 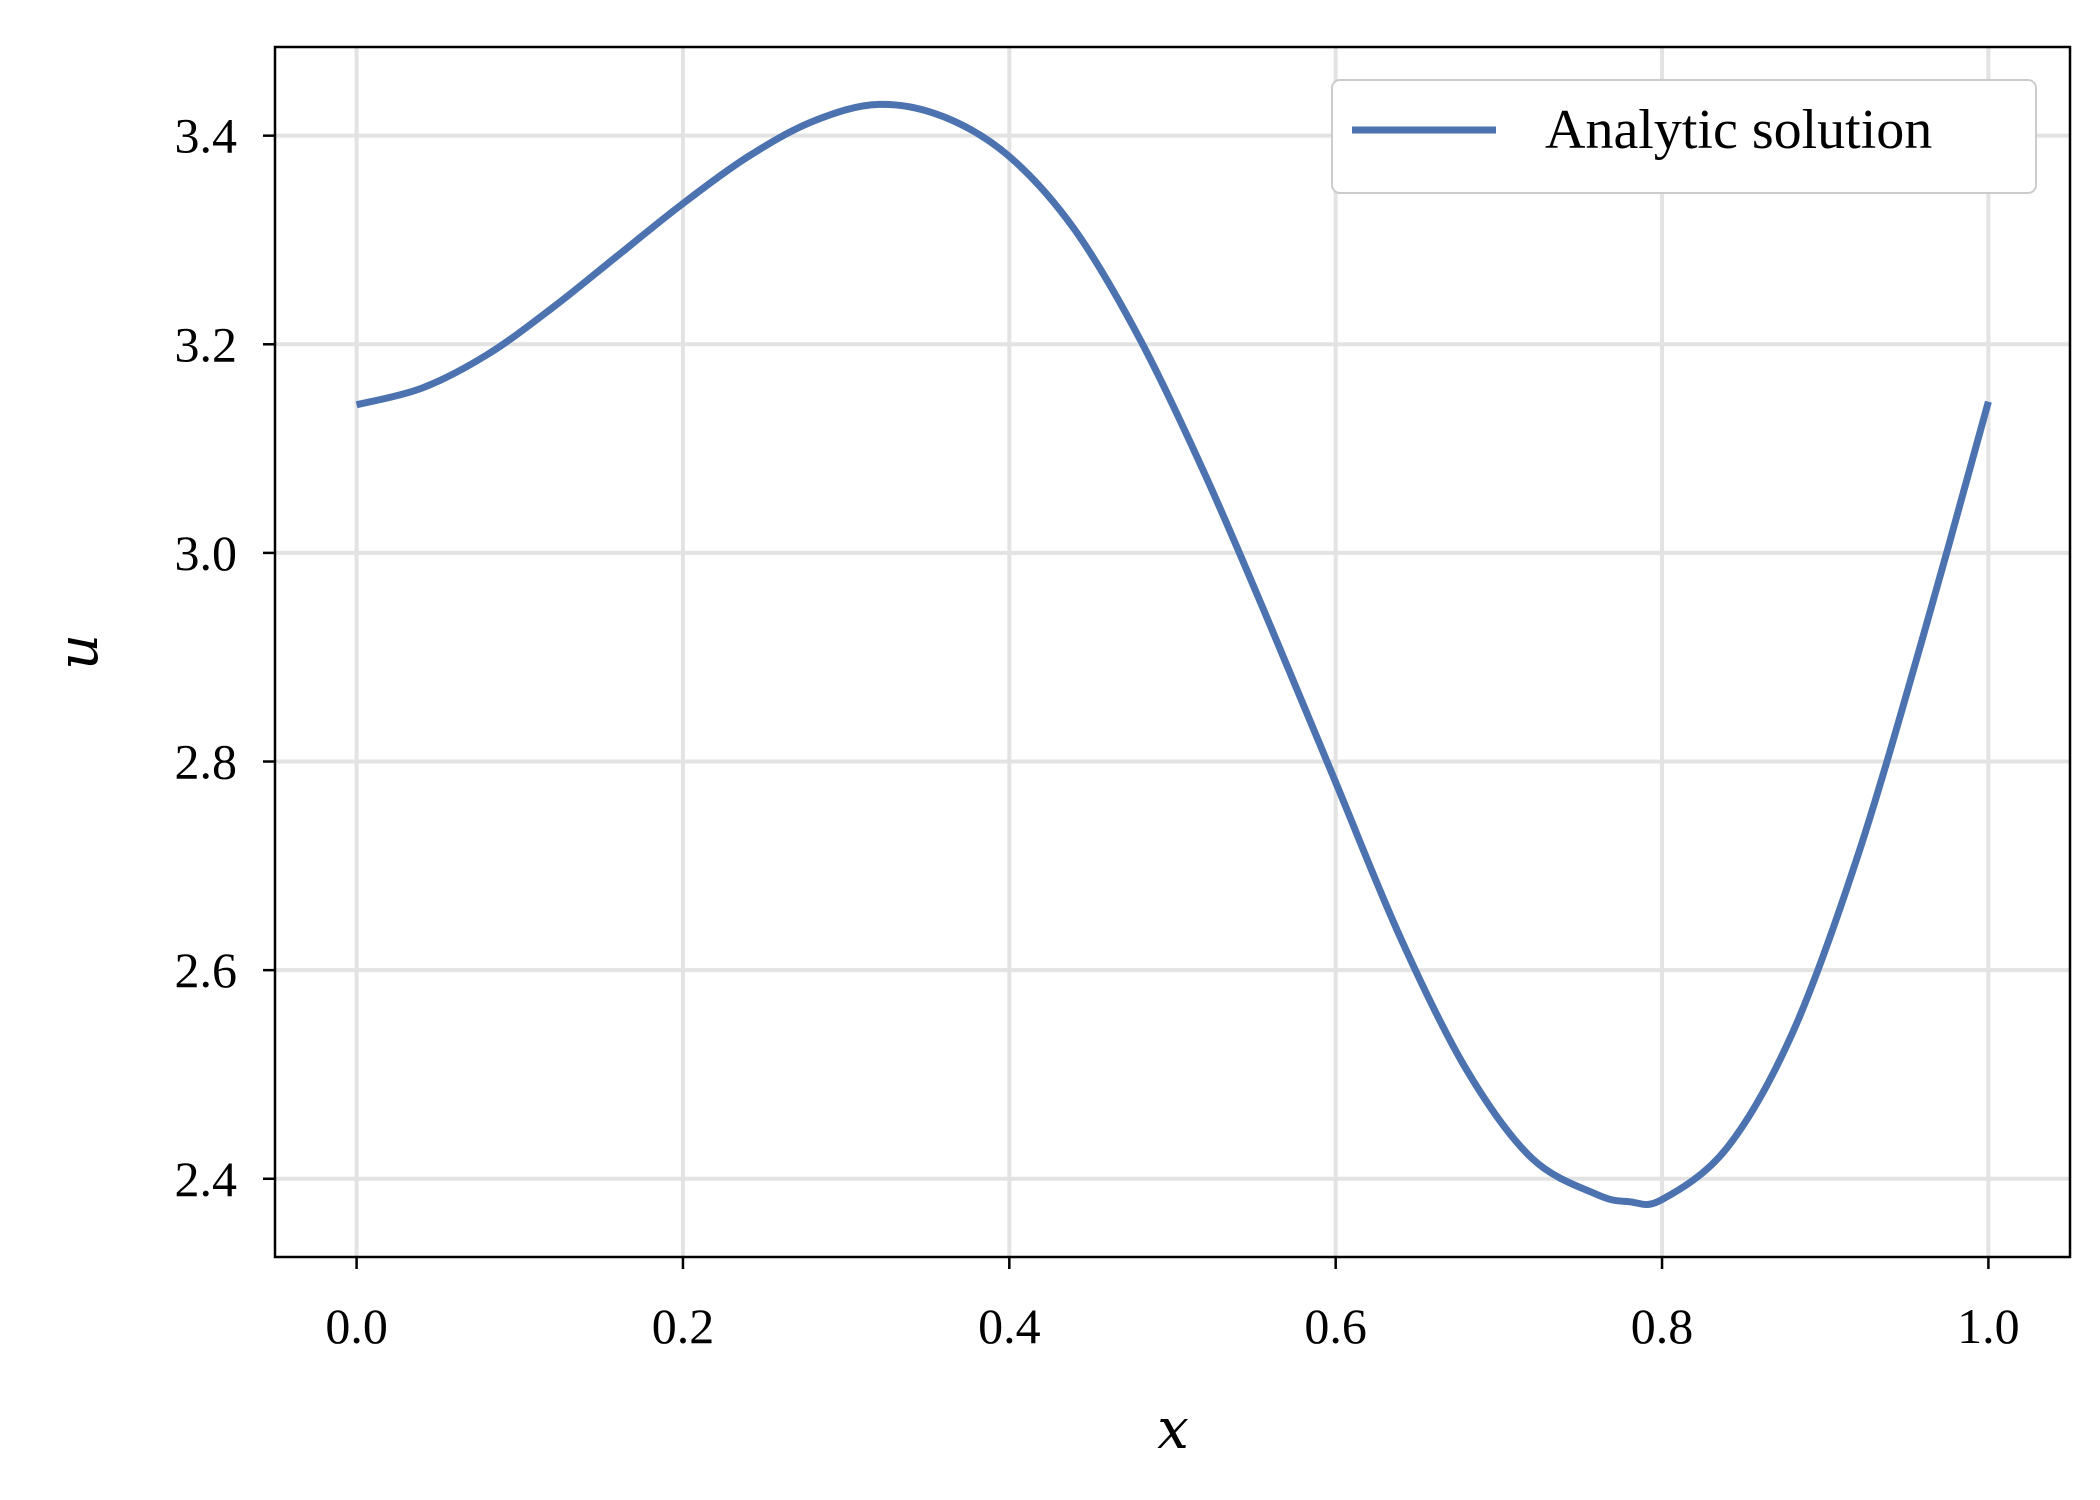 I want to click on y-tick-label: 3.2, so click(x=206, y=344).